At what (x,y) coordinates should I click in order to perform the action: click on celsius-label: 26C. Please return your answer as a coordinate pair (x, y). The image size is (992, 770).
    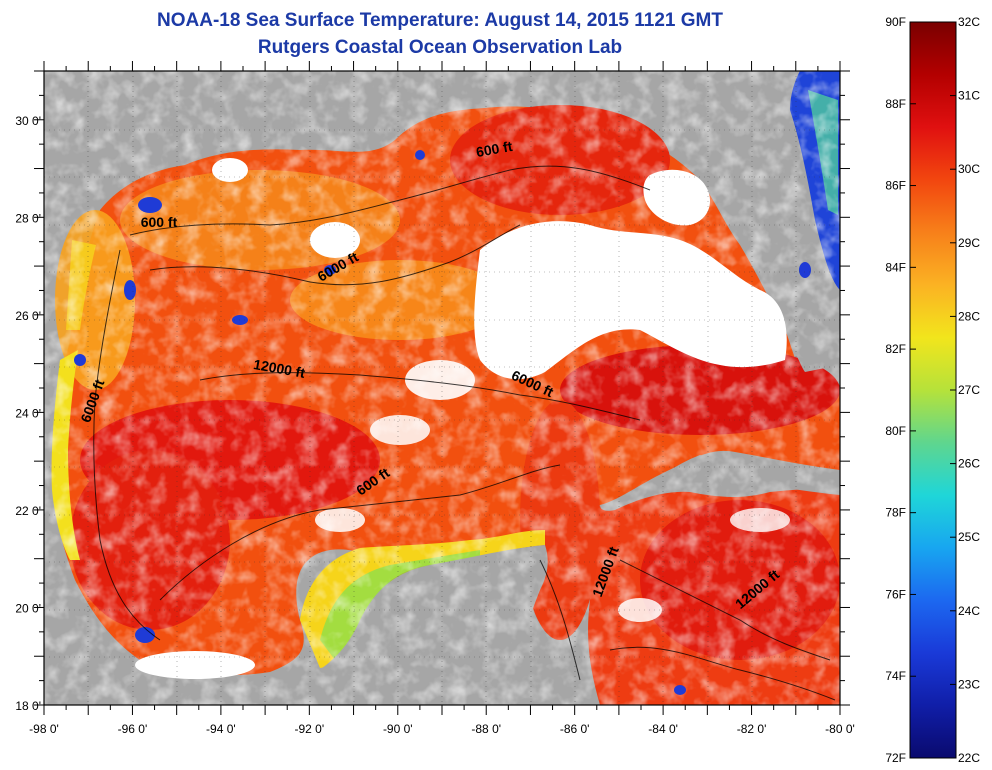
    Looking at the image, I should click on (969, 464).